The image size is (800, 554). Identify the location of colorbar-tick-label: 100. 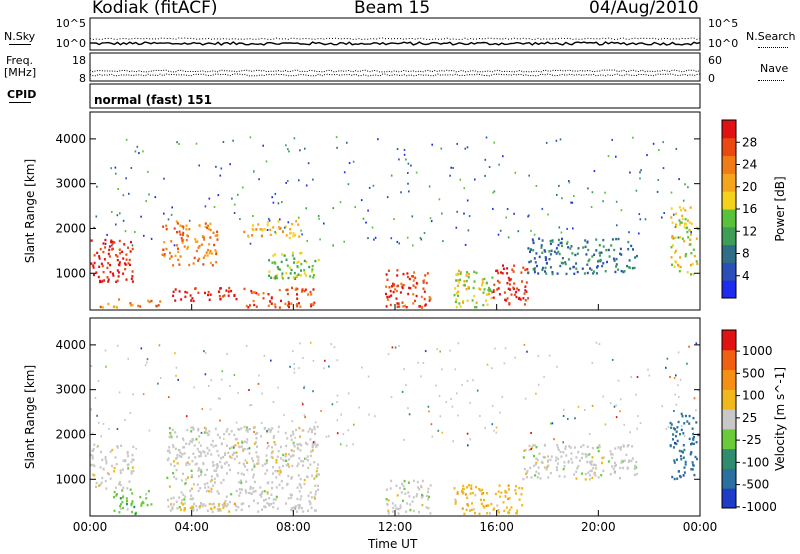
(753, 396).